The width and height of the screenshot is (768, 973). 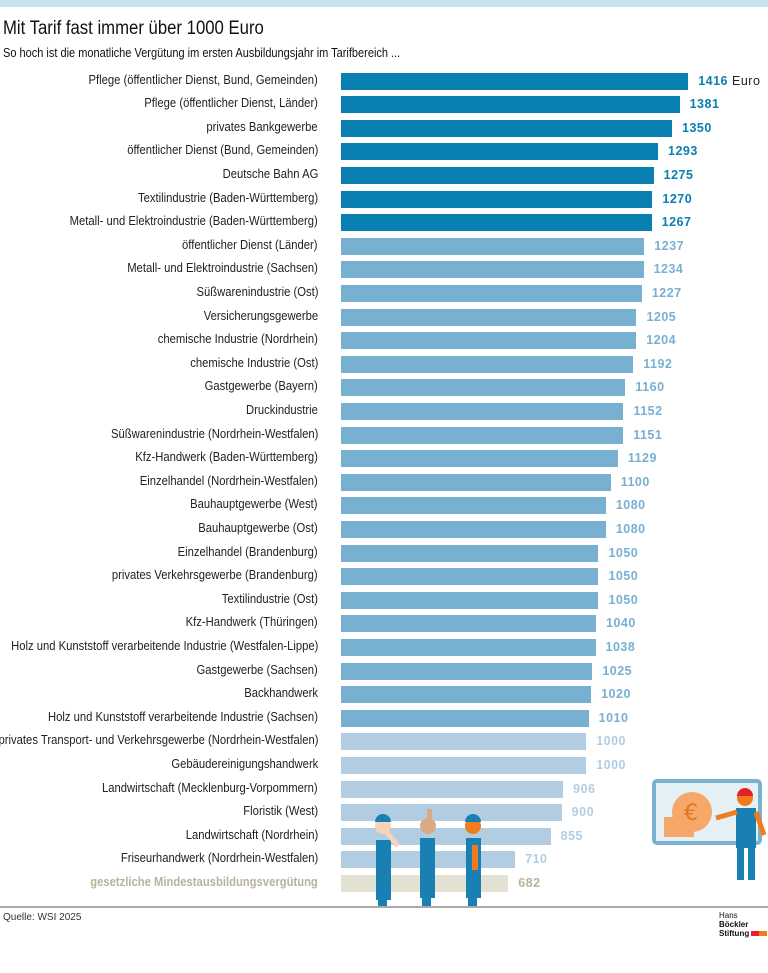 I want to click on value-text: 1192, so click(x=658, y=363).